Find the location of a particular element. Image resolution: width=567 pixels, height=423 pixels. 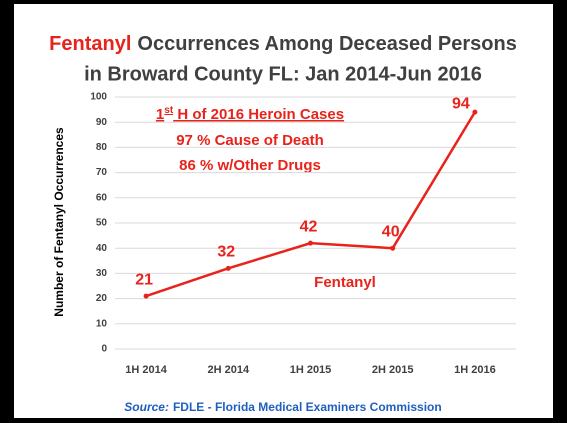

x-tick-label: 1H 2015 is located at coordinates (311, 370).